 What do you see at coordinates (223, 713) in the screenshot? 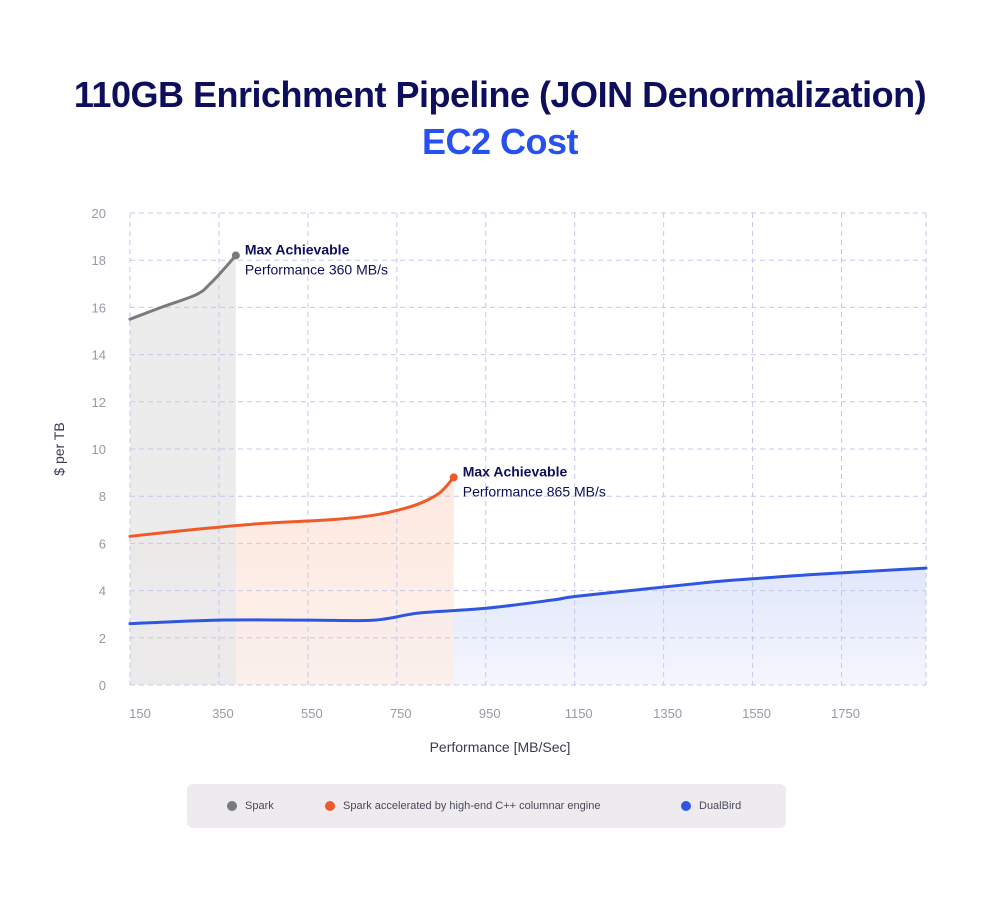
I see `x-tick-label: 350` at bounding box center [223, 713].